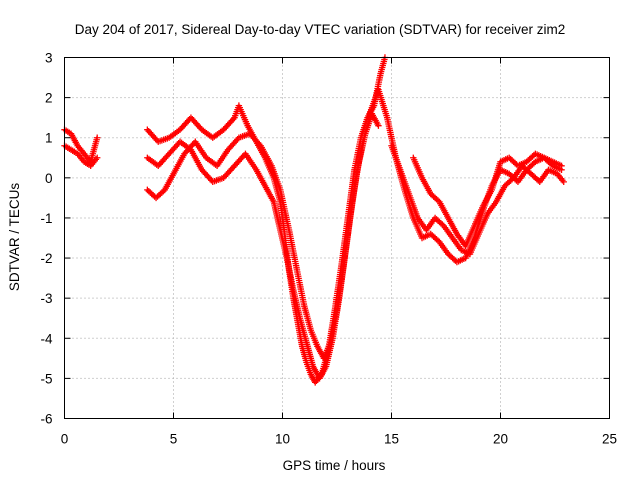  I want to click on y-tick-label: -2, so click(46, 258).